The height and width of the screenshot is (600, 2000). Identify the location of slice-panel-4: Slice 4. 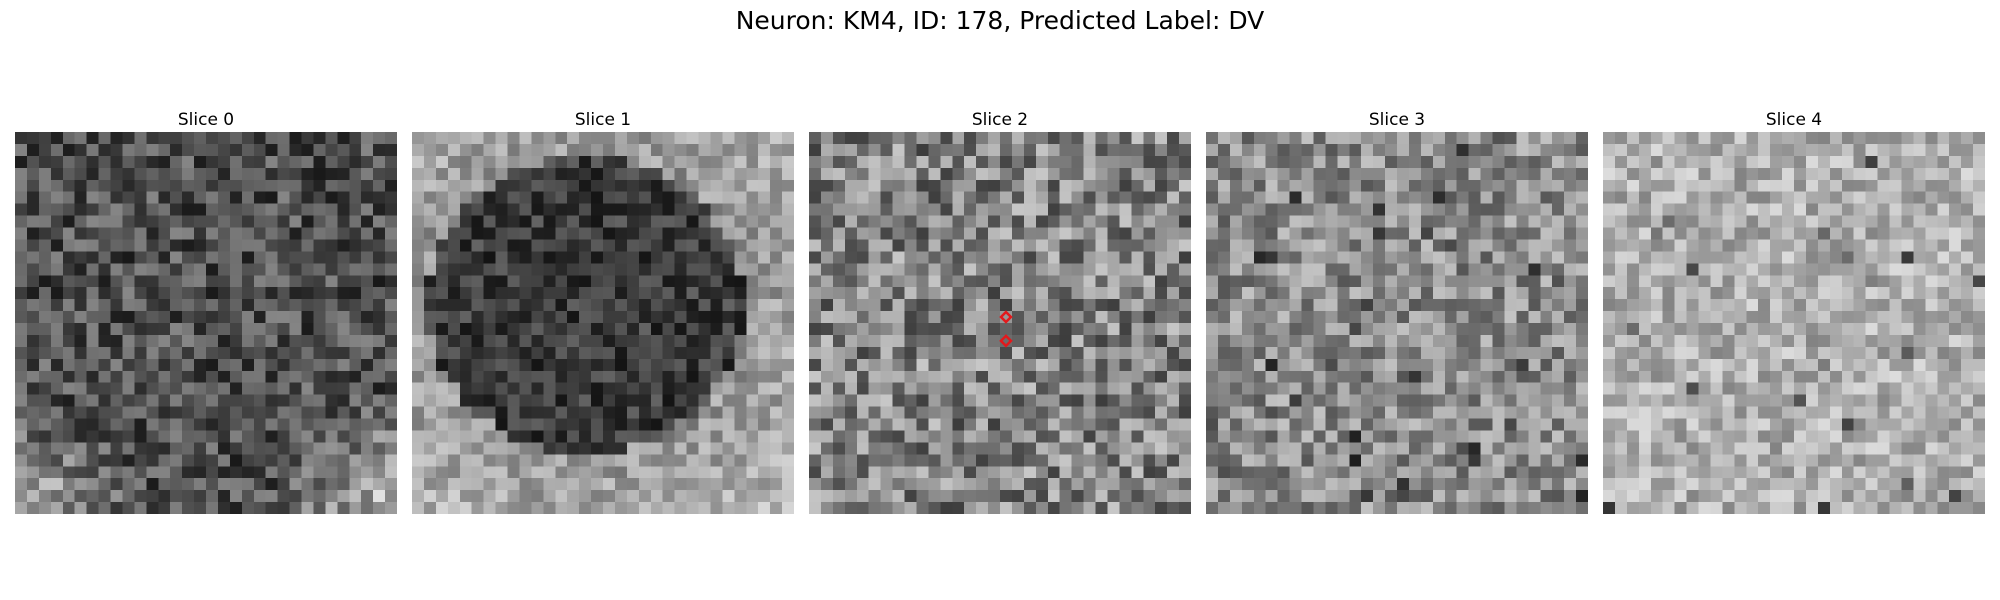
(1794, 311).